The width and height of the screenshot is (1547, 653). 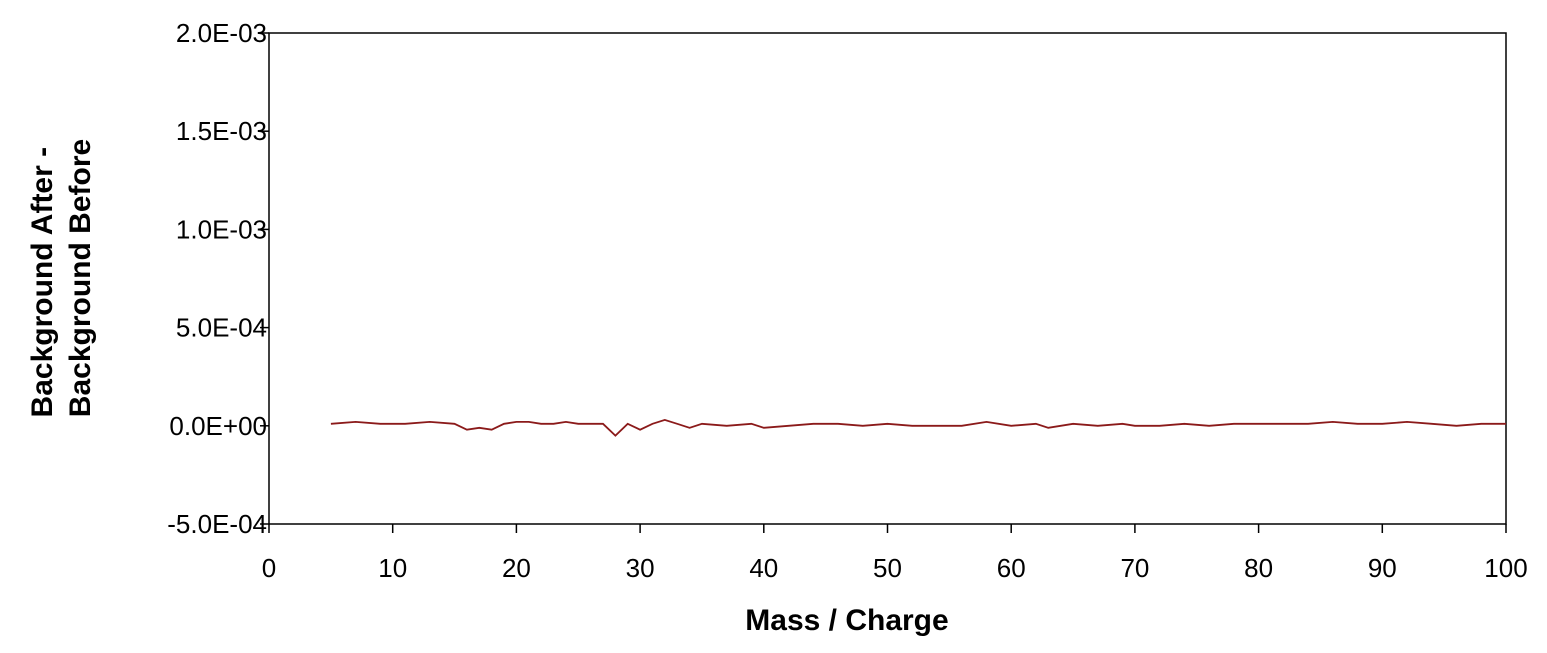 I want to click on x-axis-title: Mass / Charge, so click(x=846, y=620).